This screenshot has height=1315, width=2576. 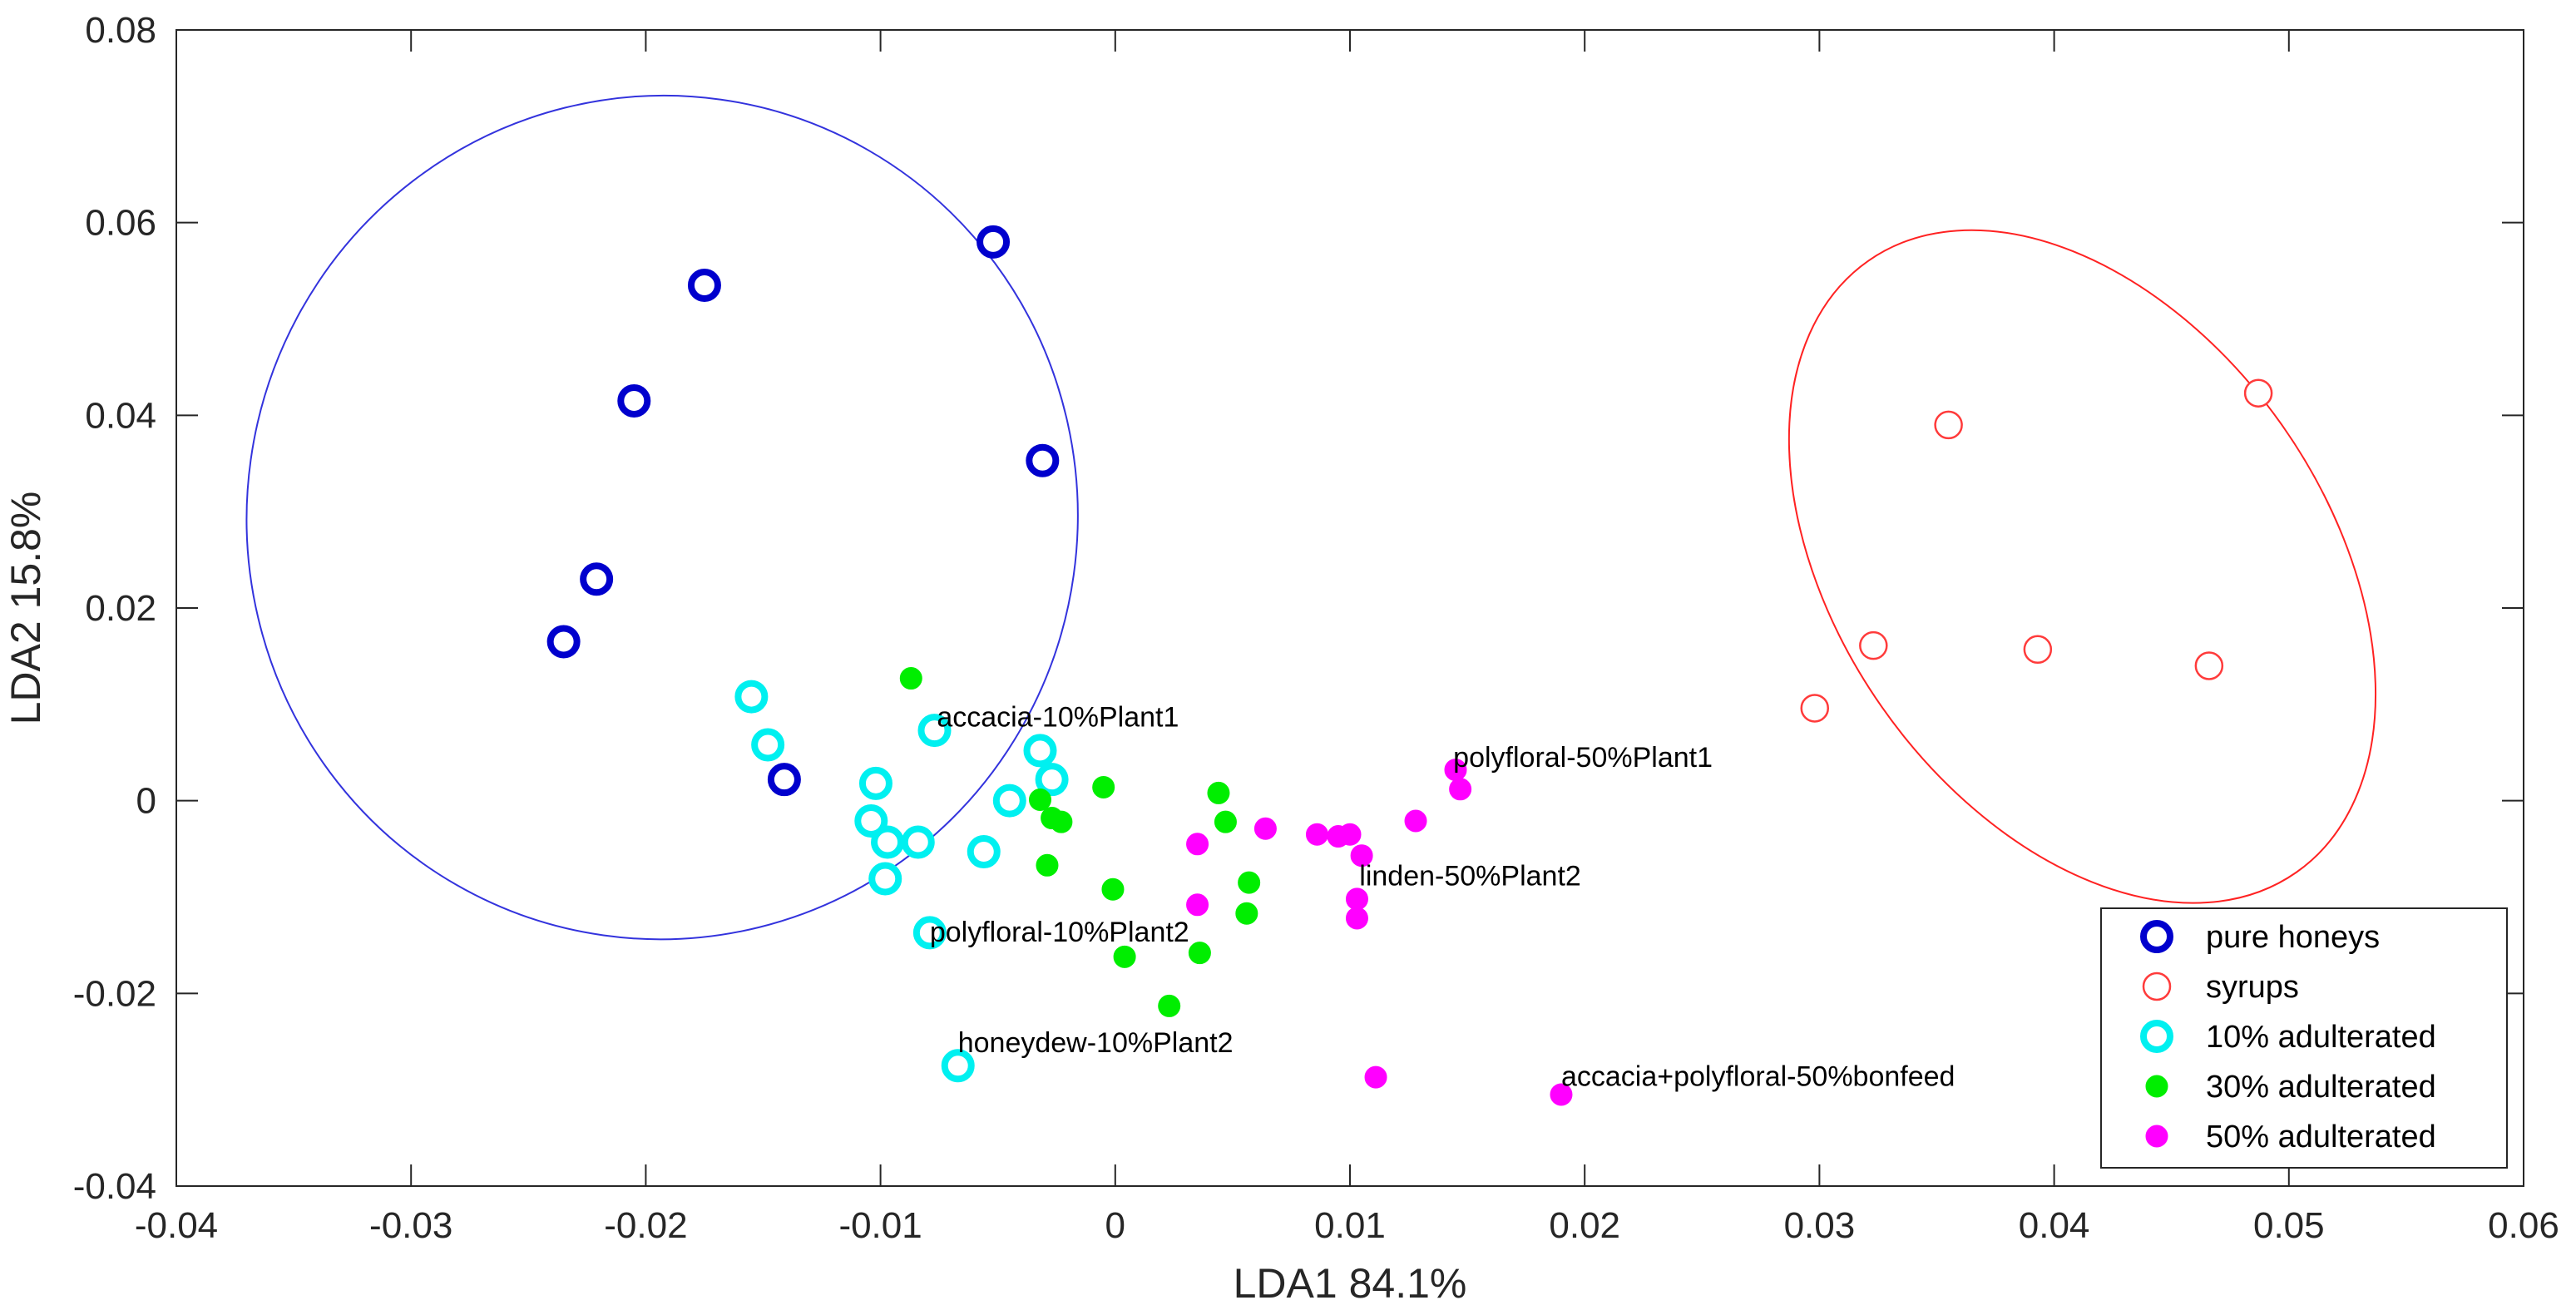 I want to click on x-tick-label-9: 0.05, so click(x=2289, y=1225).